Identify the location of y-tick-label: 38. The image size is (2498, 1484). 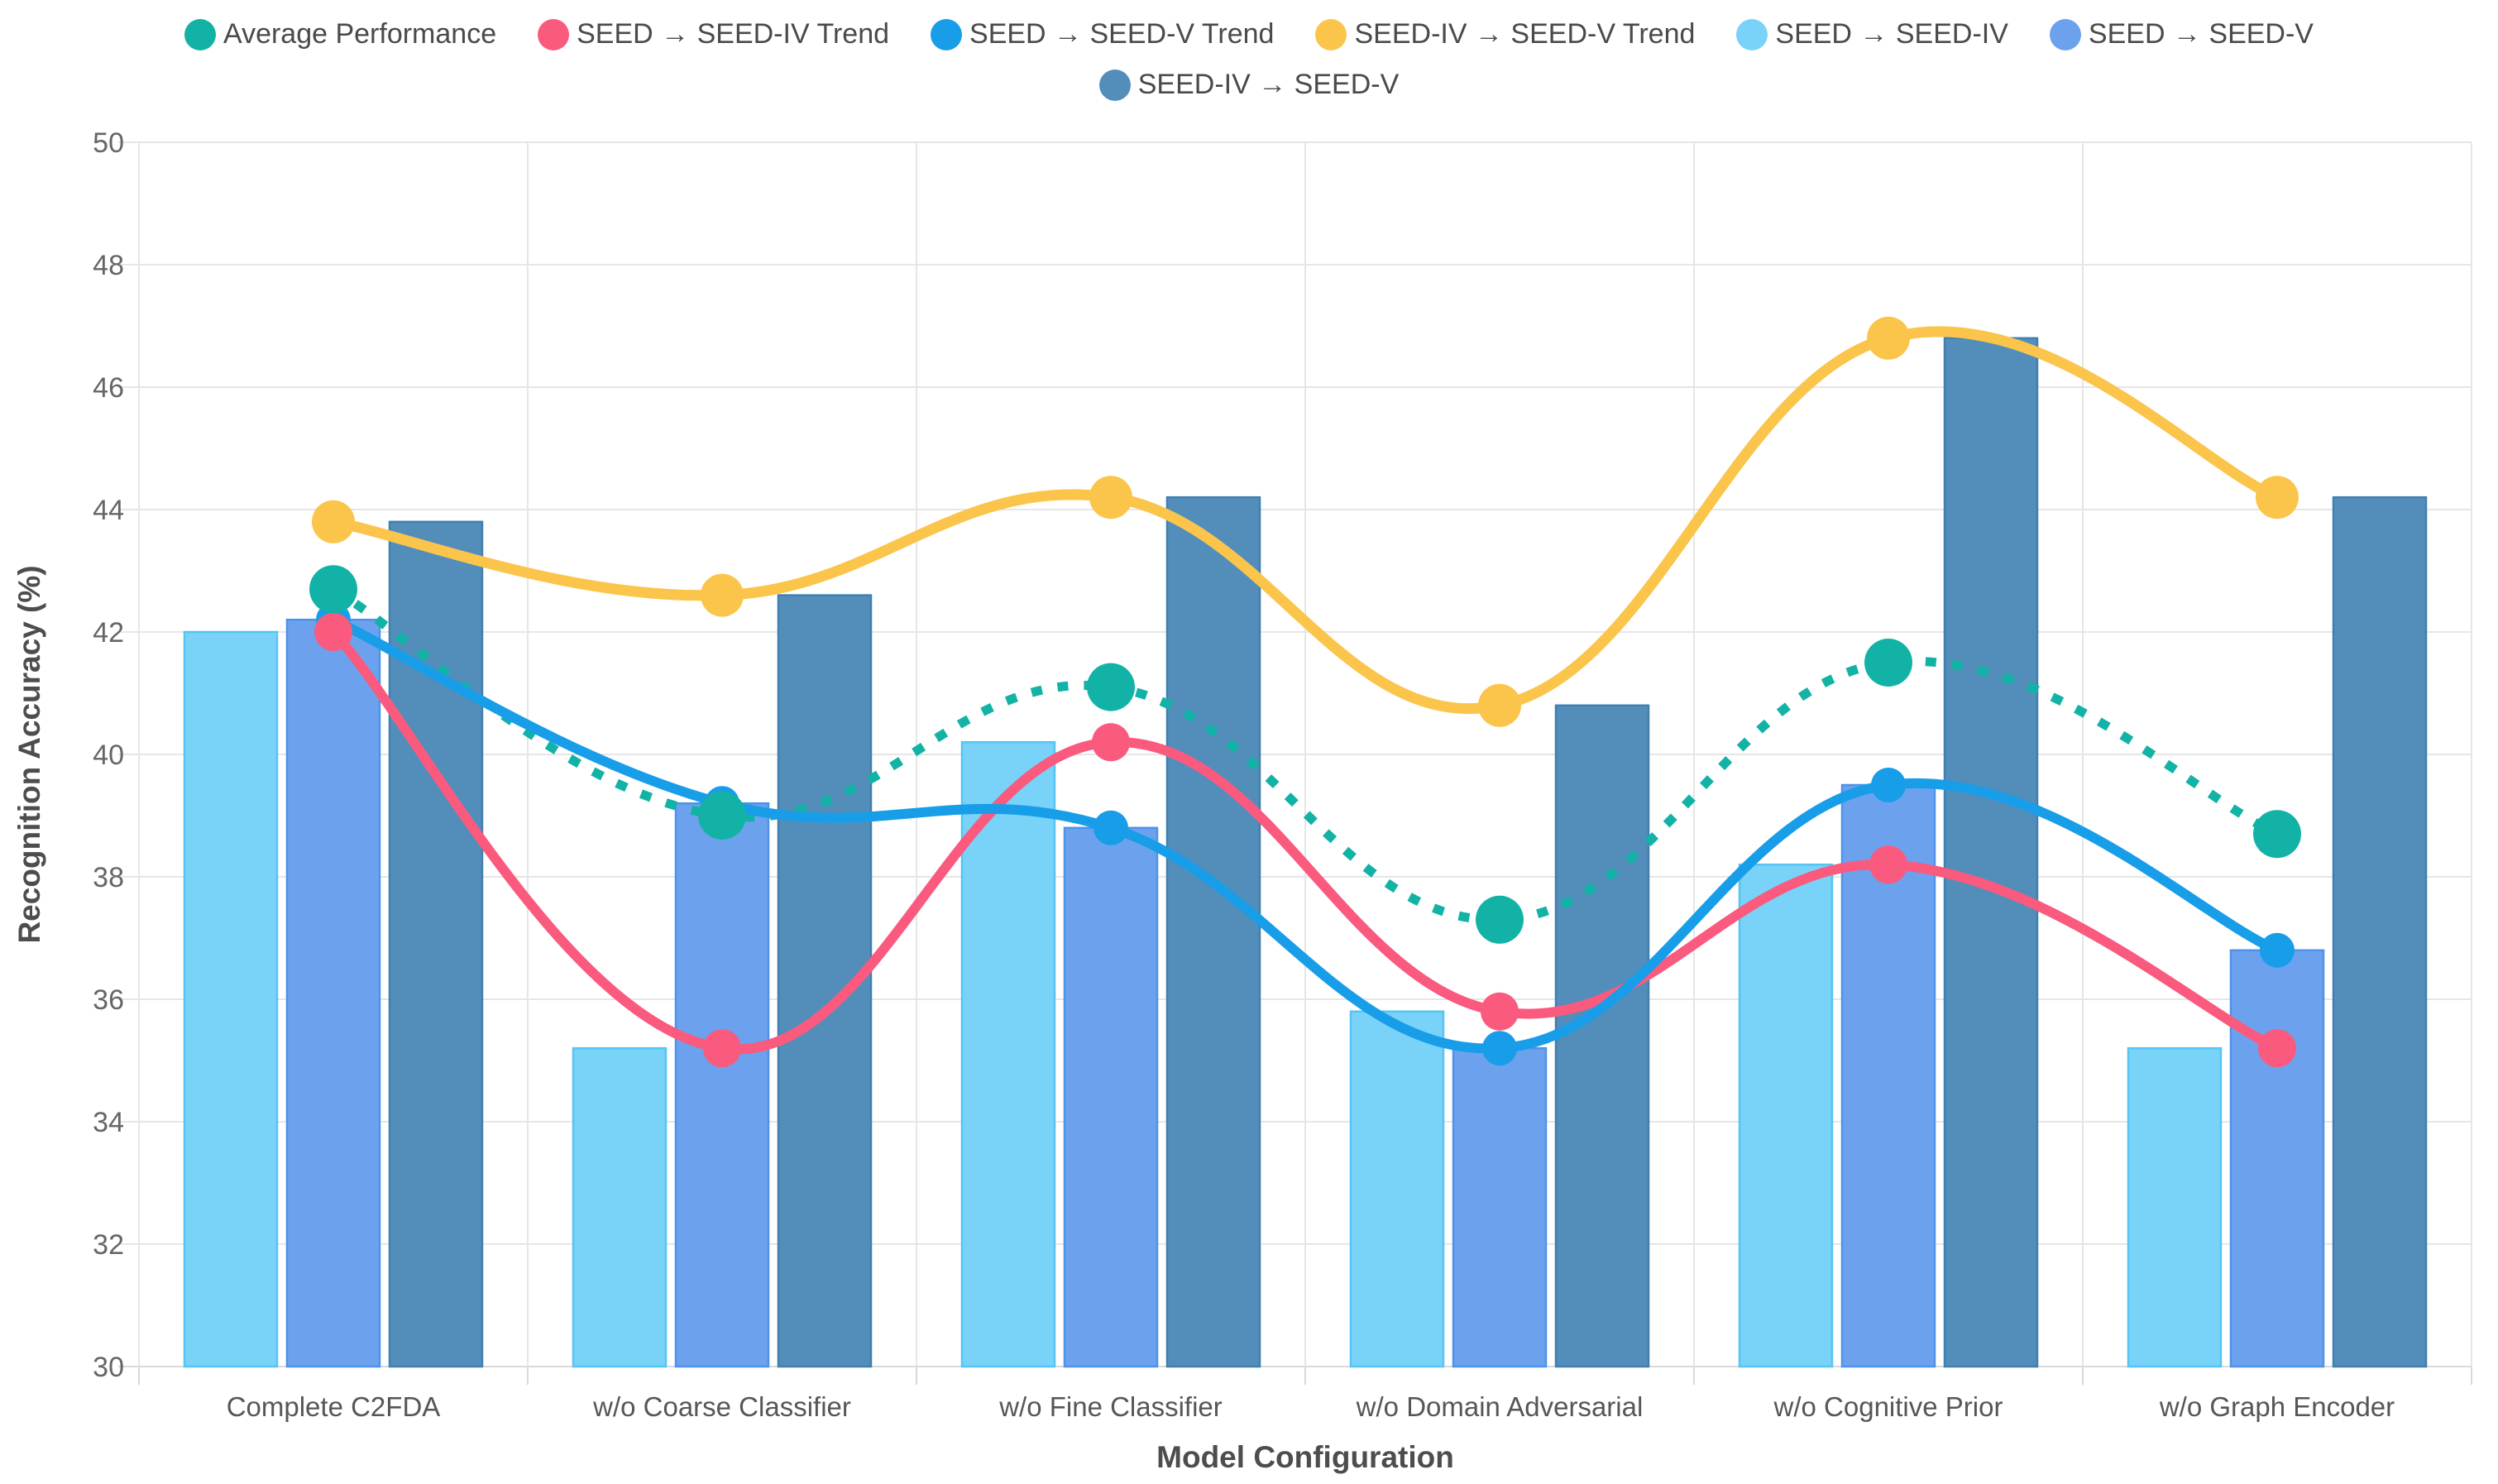
(108, 877).